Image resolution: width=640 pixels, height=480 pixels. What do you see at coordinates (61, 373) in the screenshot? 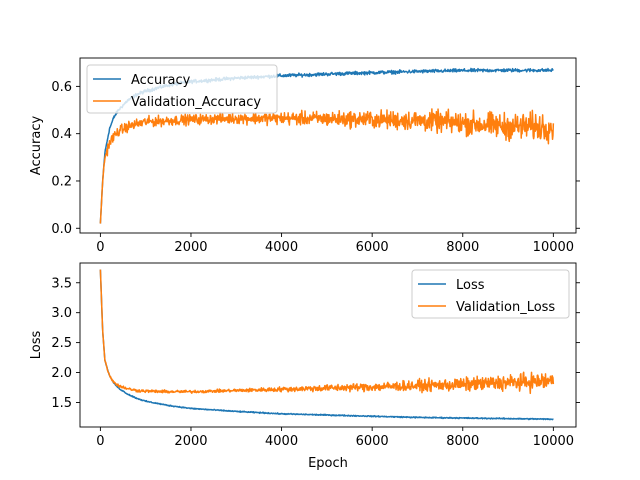
I see `y-tick-label: 2.0` at bounding box center [61, 373].